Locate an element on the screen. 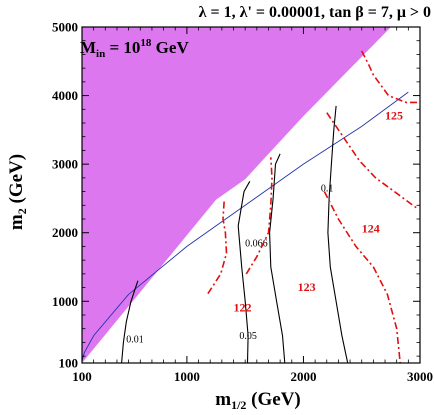 The image size is (434, 415). x-axis-label-unit: (GeV) is located at coordinates (273, 399).